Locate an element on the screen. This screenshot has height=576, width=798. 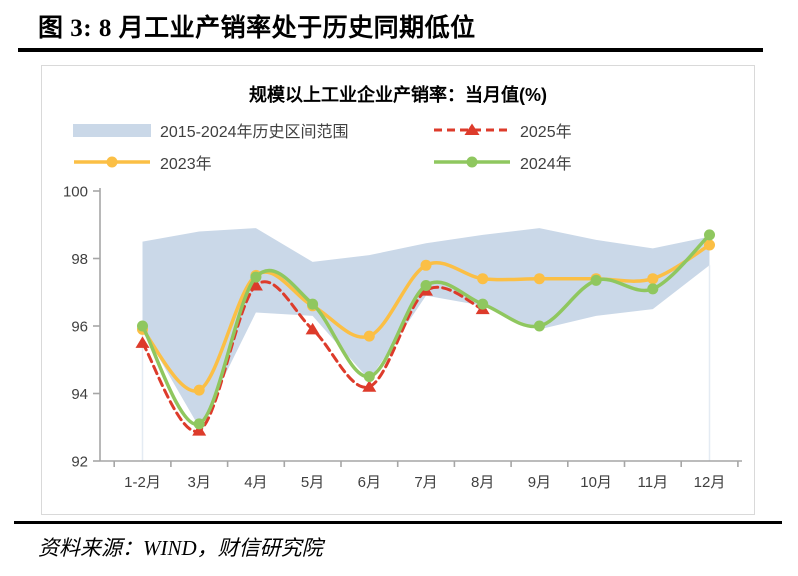
legend-item-2025: 2025年 is located at coordinates (502, 131).